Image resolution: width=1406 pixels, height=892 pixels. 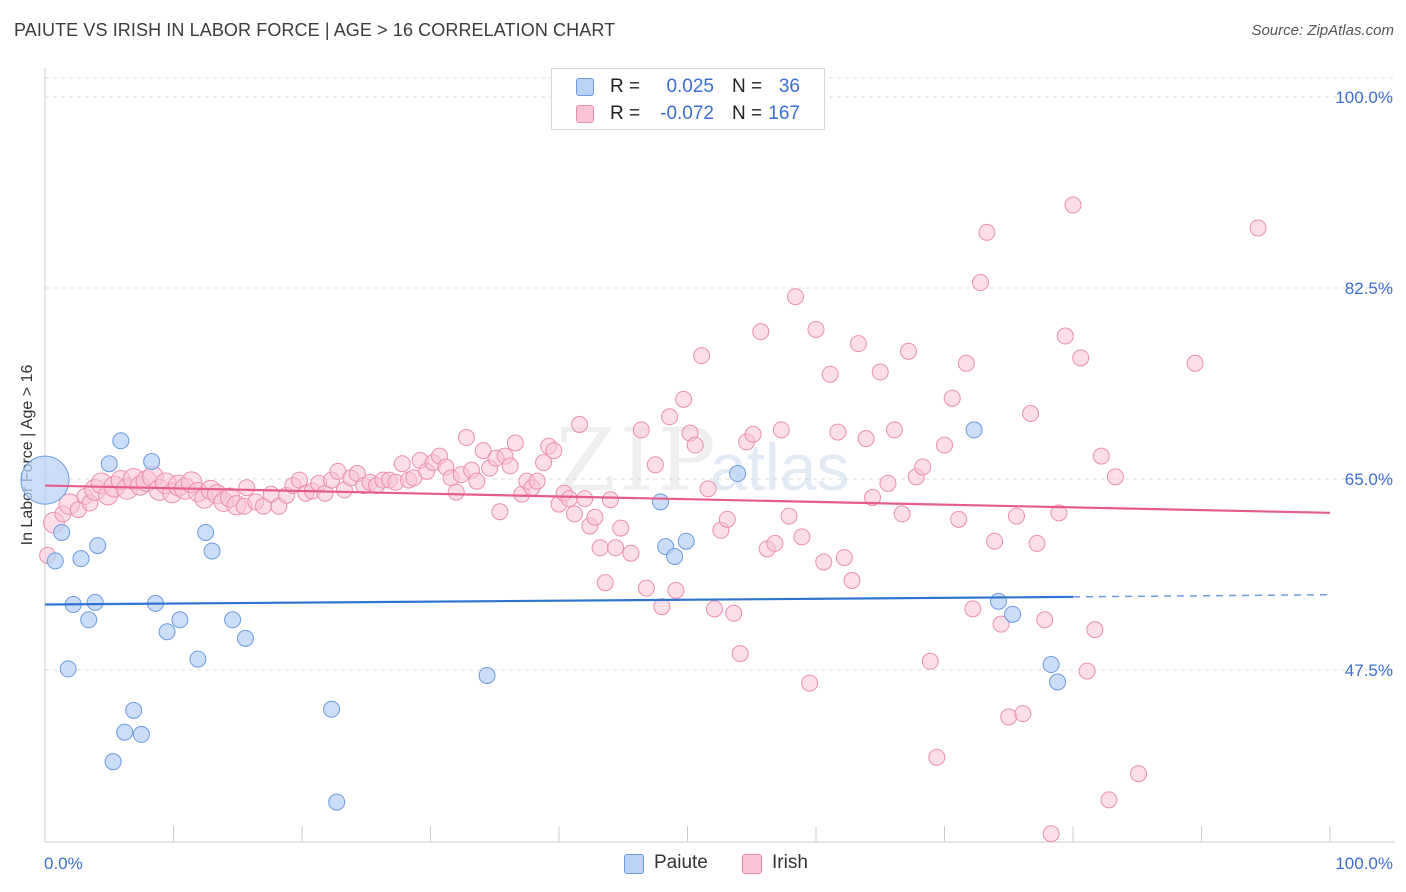 What do you see at coordinates (1369, 288) in the screenshot?
I see `y-tick-label: 82.5%` at bounding box center [1369, 288].